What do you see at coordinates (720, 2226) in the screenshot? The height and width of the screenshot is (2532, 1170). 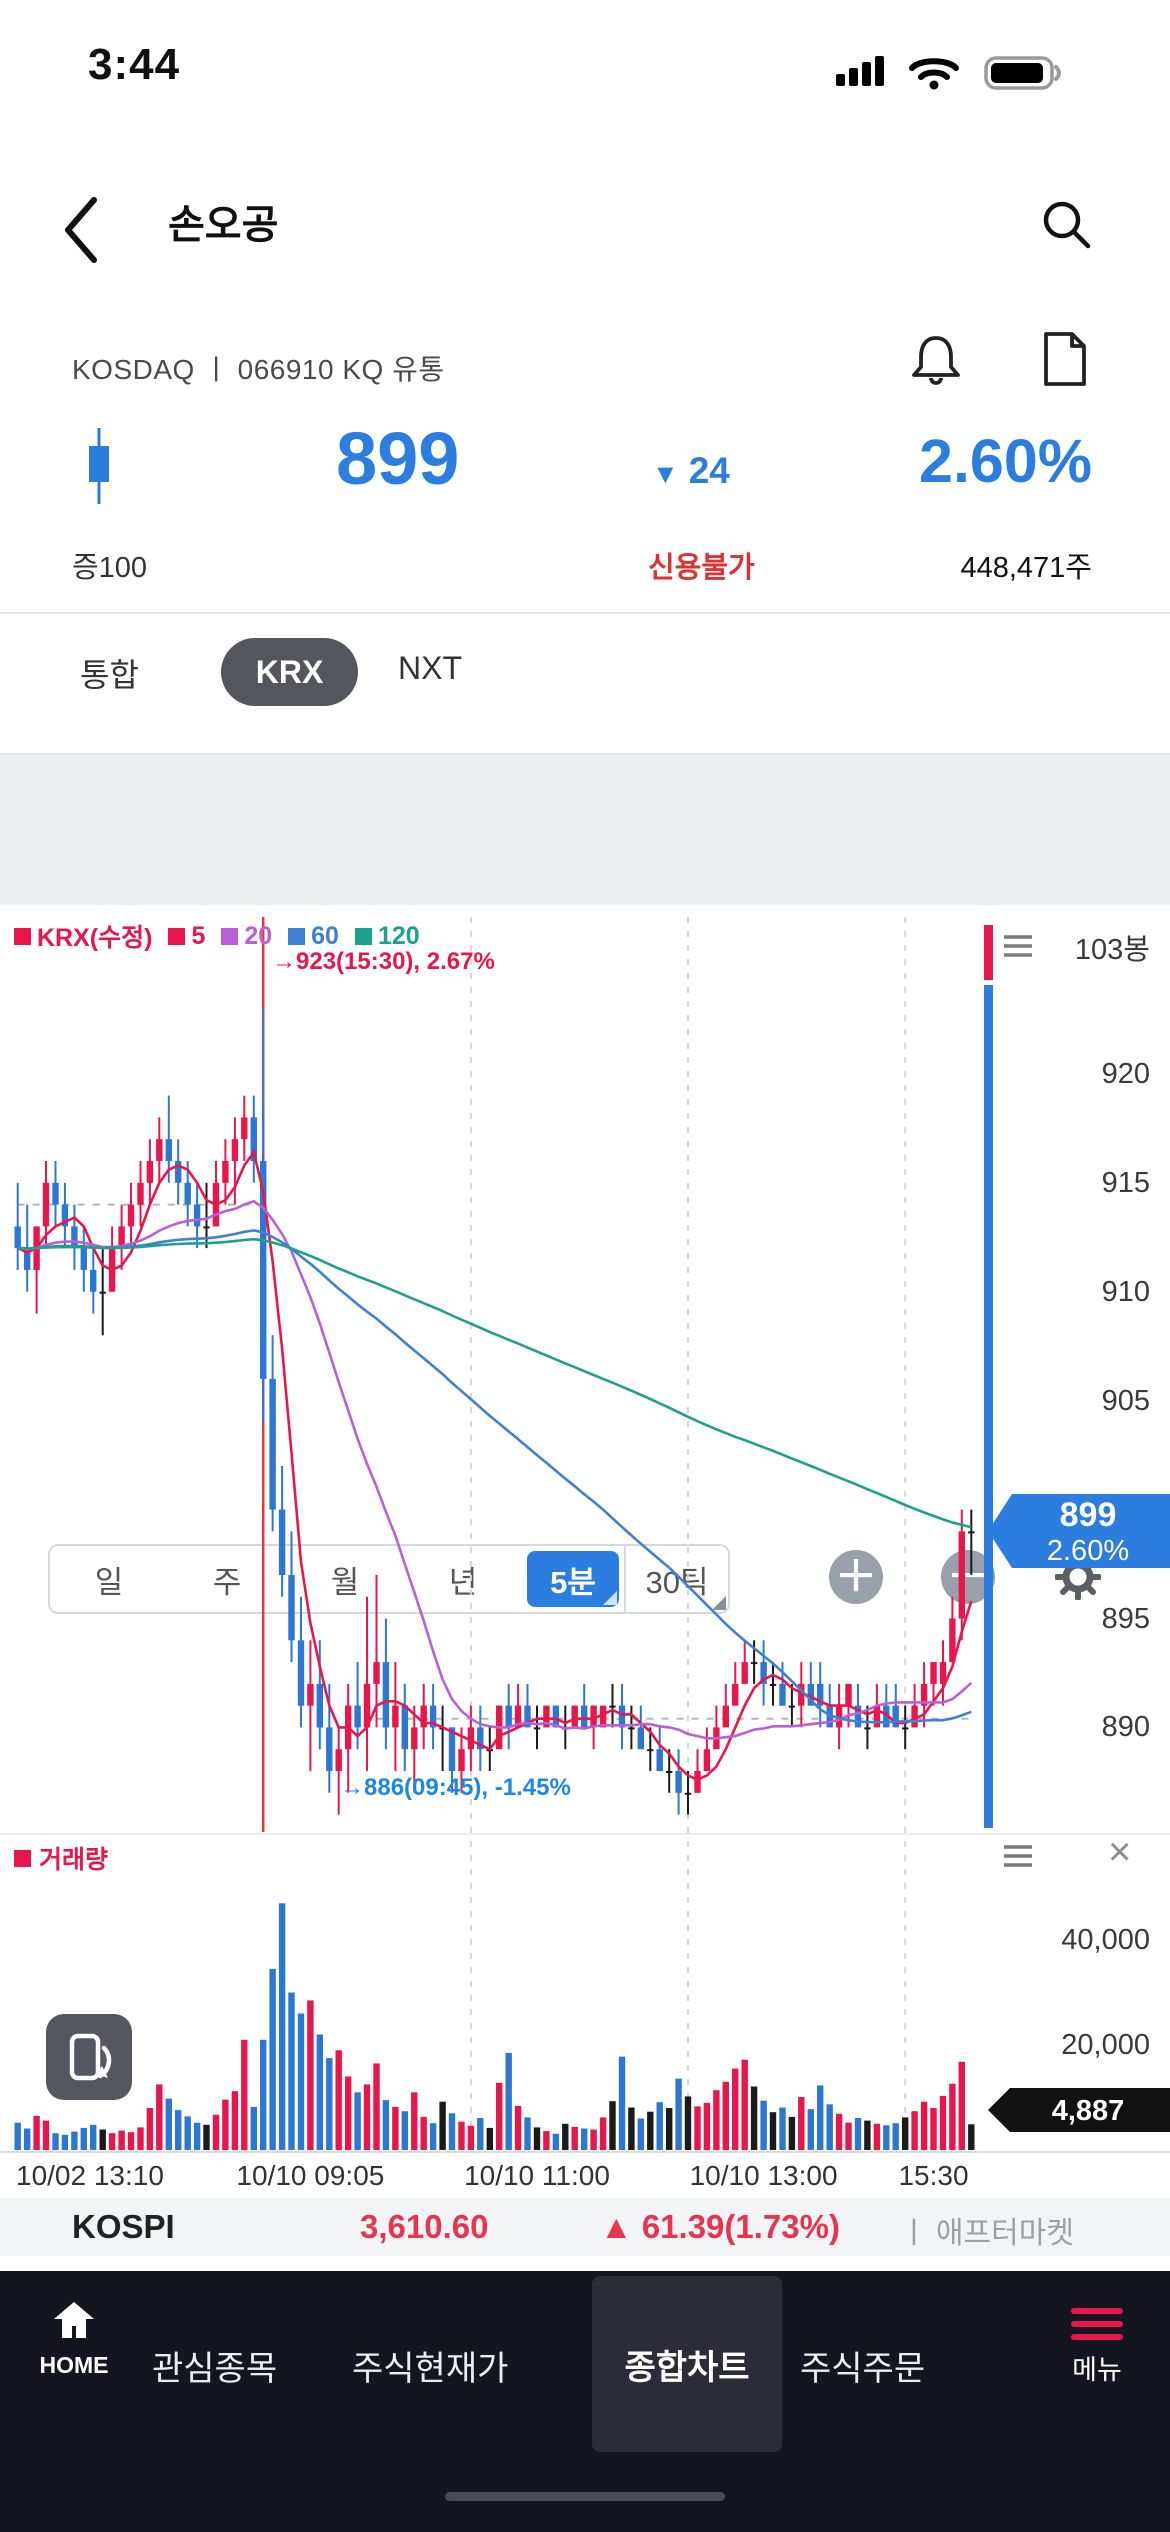 I see `kospi-change: ▲ 61.39(1.73%)` at bounding box center [720, 2226].